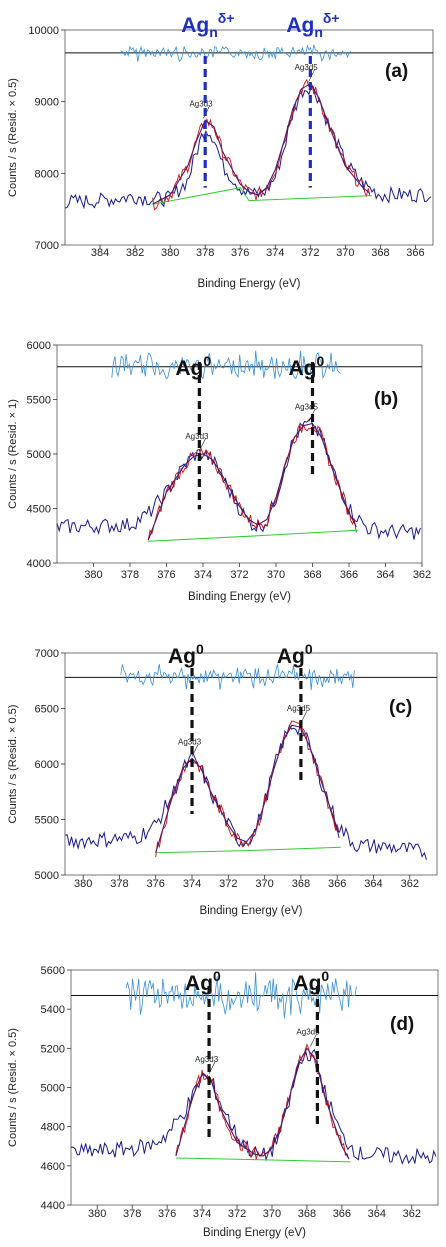 The image size is (446, 1247). I want to click on y-axis-label: Counts / s (Resid. × 1), so click(13, 454).